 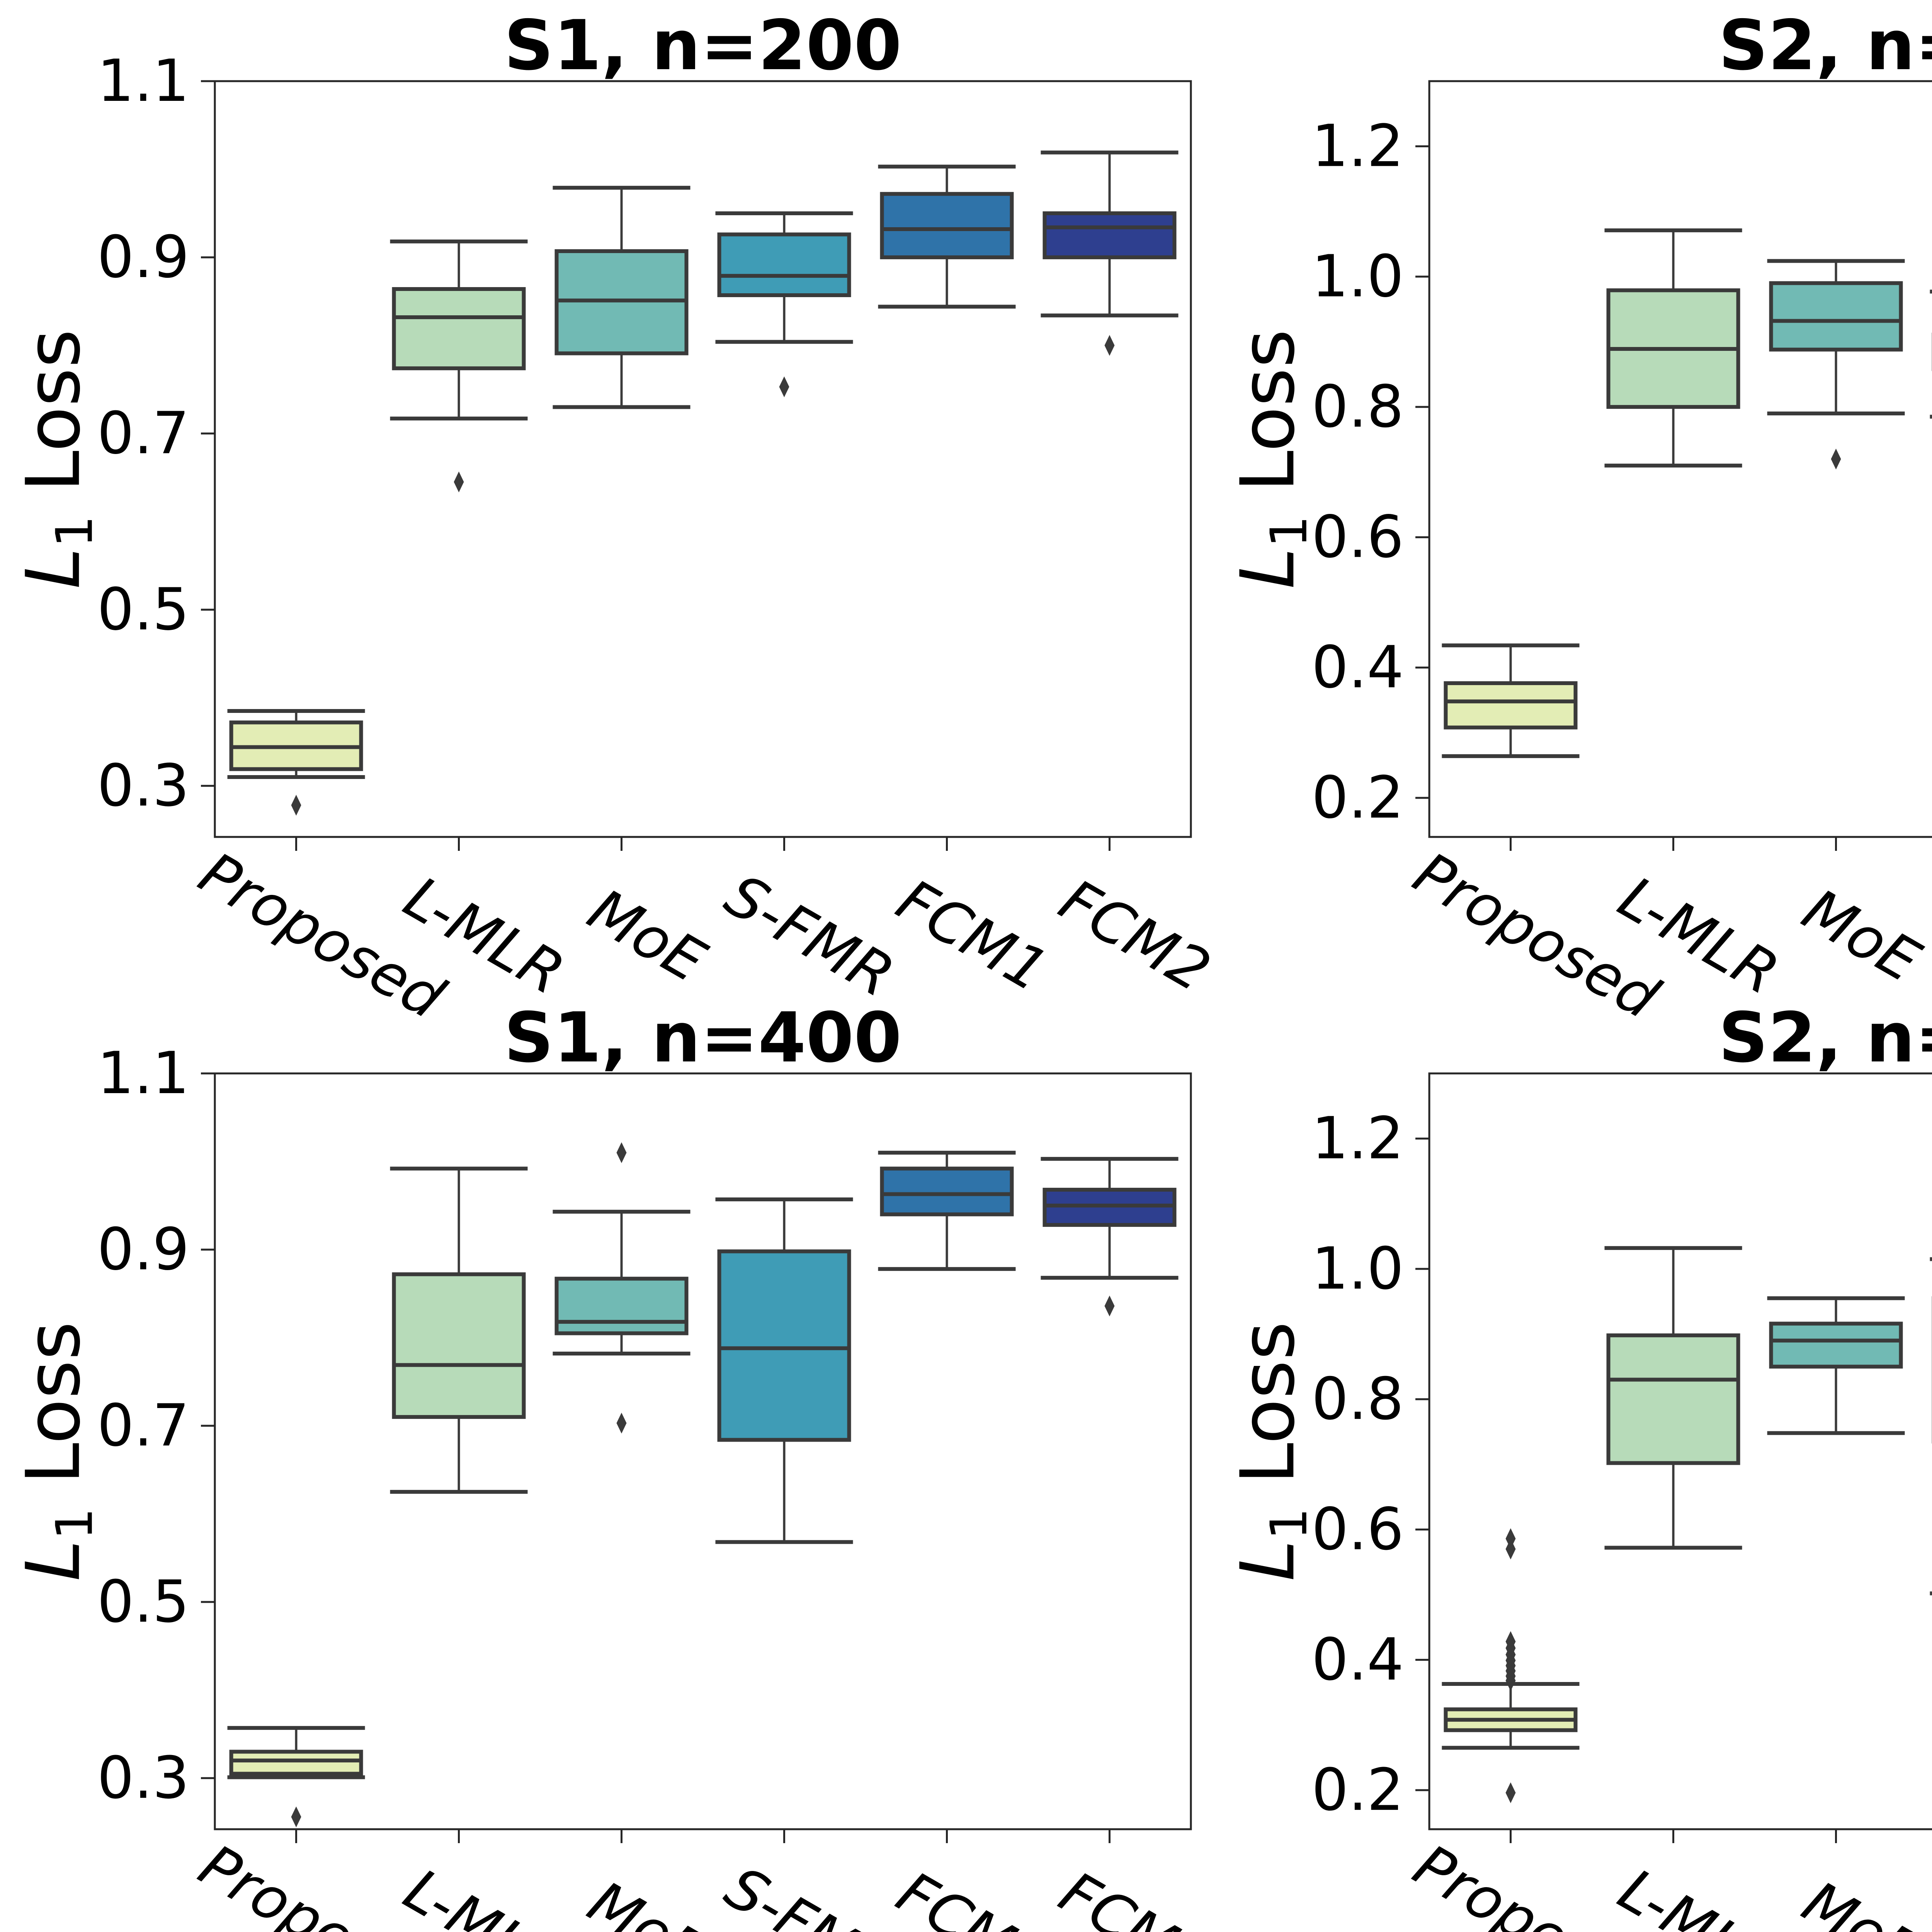 I want to click on chart-title: S2, n=400, so click(x=1825, y=1038).